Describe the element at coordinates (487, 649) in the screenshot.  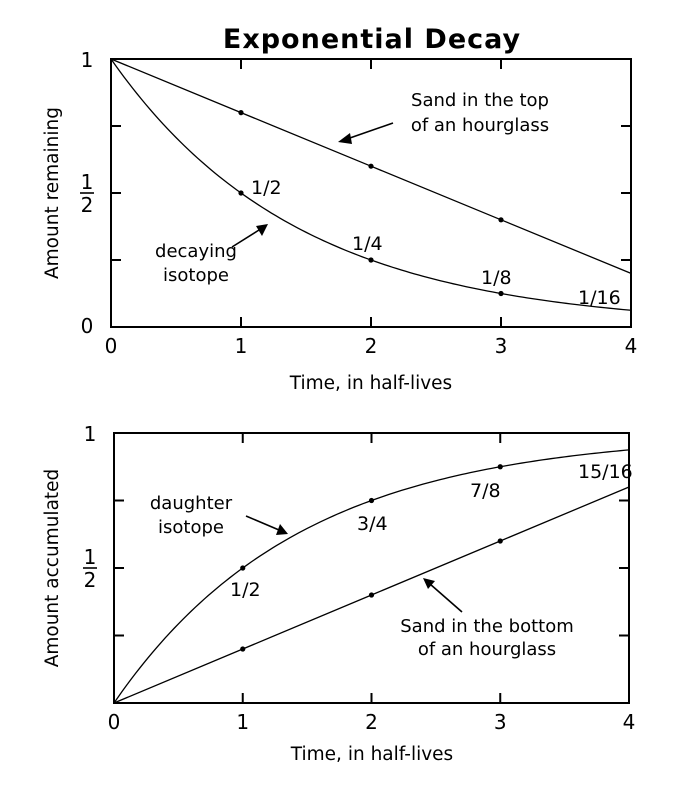
I see `annotation-sand-bottom-line2: of an hourglass` at that location.